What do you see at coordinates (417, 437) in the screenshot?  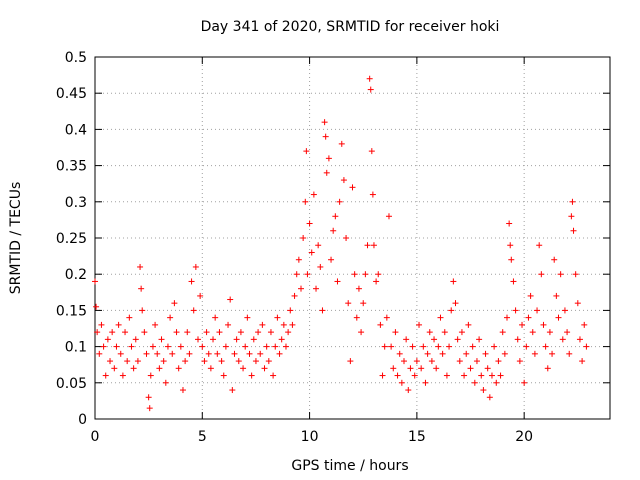 I see `x-tick-label: 15` at bounding box center [417, 437].